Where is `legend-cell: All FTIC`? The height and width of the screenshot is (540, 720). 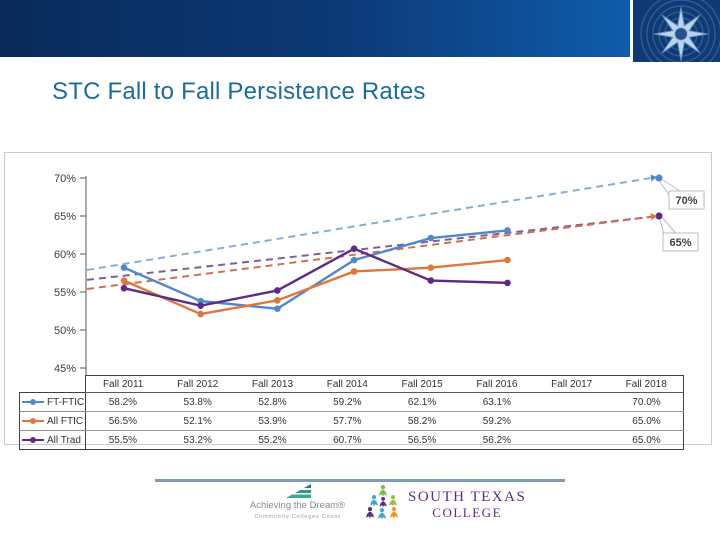 legend-cell: All FTIC is located at coordinates (52, 421).